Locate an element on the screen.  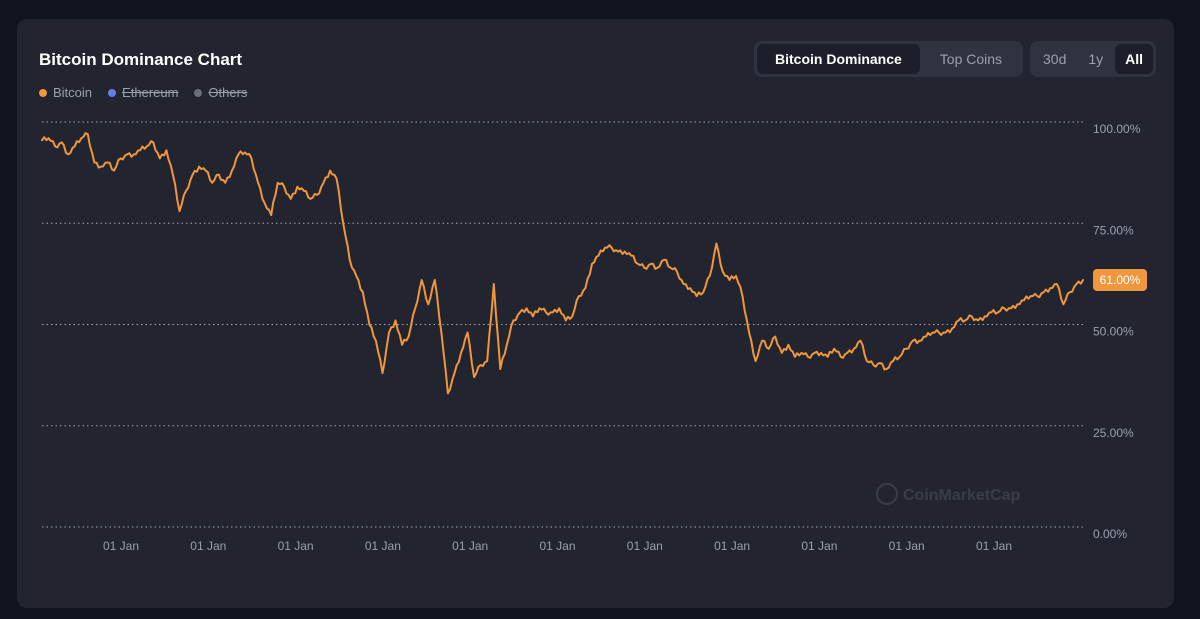
watermark-text: CoinMarketCap is located at coordinates (962, 495).